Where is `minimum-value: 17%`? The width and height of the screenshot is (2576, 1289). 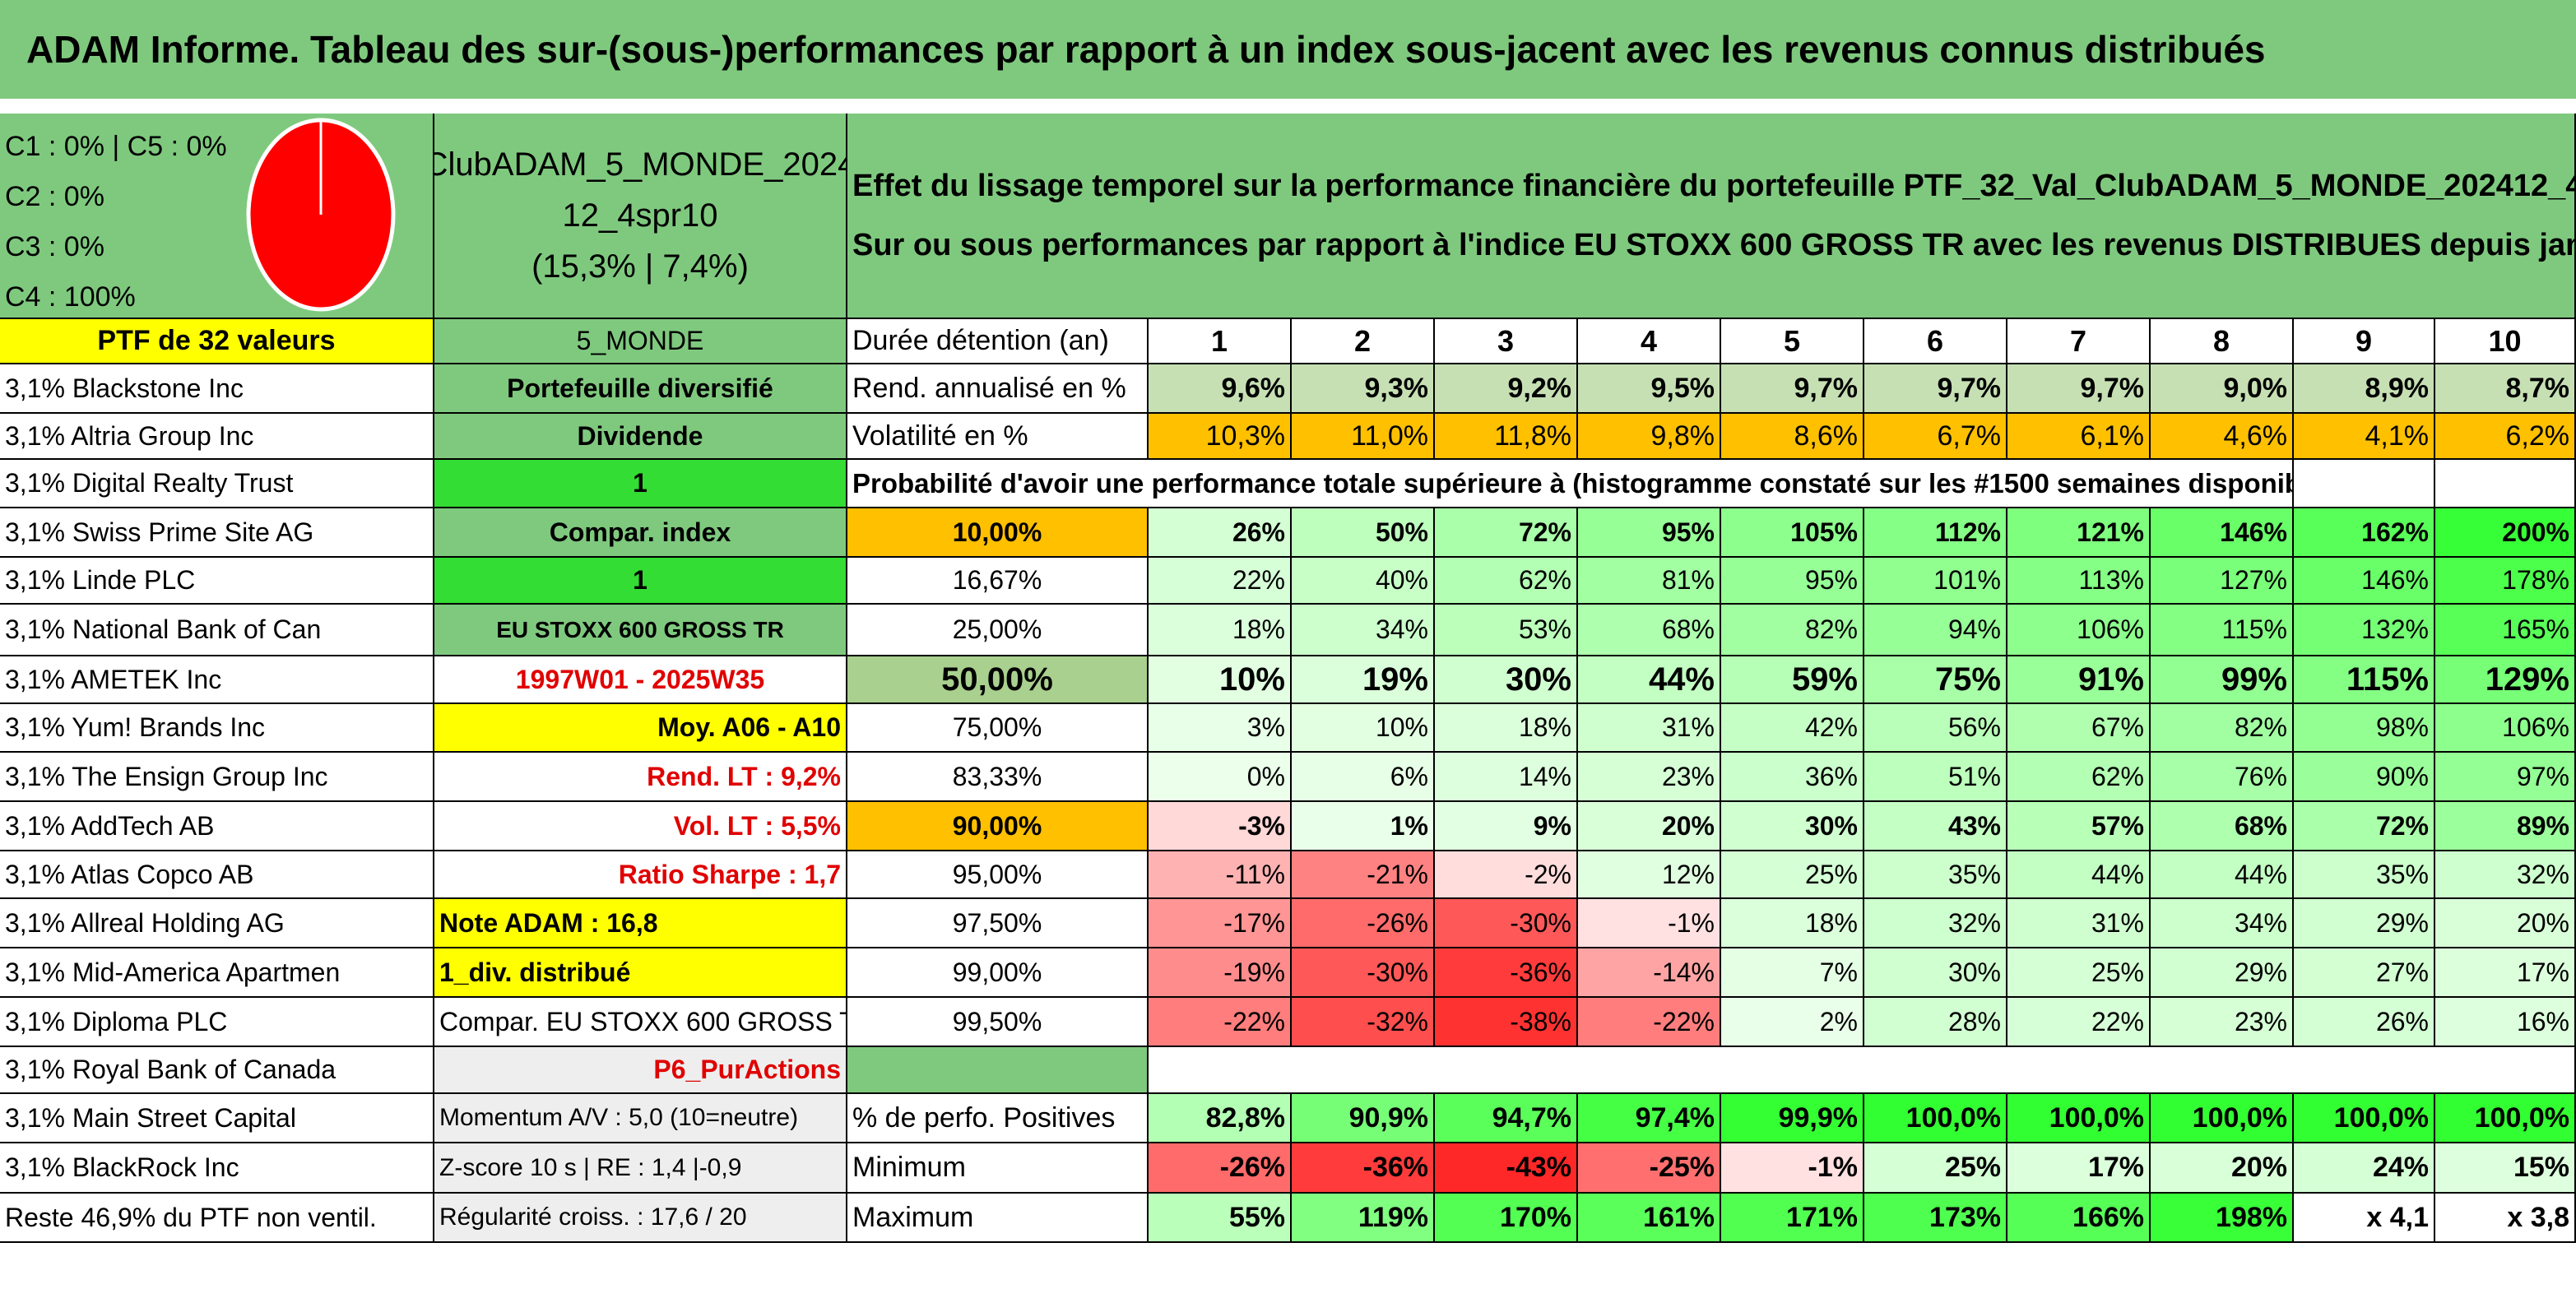
minimum-value: 17% is located at coordinates (2079, 1168).